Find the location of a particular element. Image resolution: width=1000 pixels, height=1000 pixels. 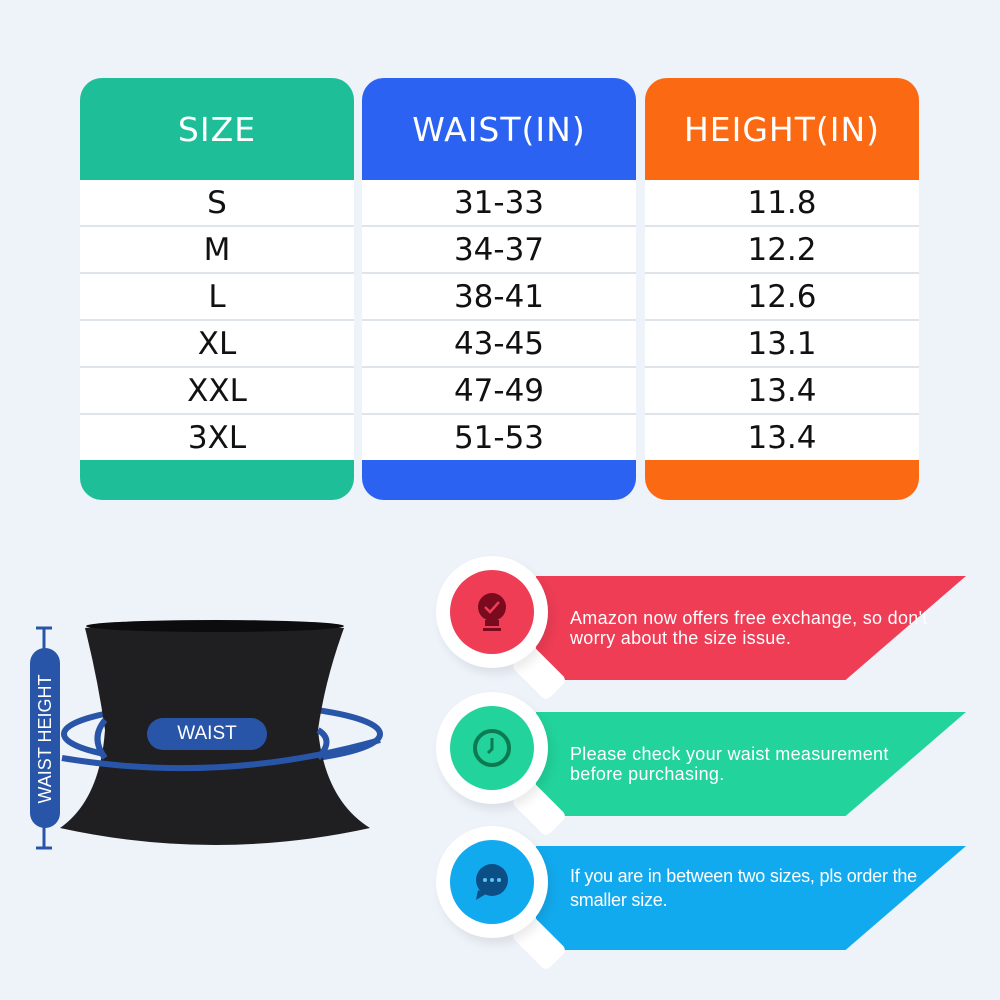

waist-height-label: WAIST HEIGHT is located at coordinates (45, 739).